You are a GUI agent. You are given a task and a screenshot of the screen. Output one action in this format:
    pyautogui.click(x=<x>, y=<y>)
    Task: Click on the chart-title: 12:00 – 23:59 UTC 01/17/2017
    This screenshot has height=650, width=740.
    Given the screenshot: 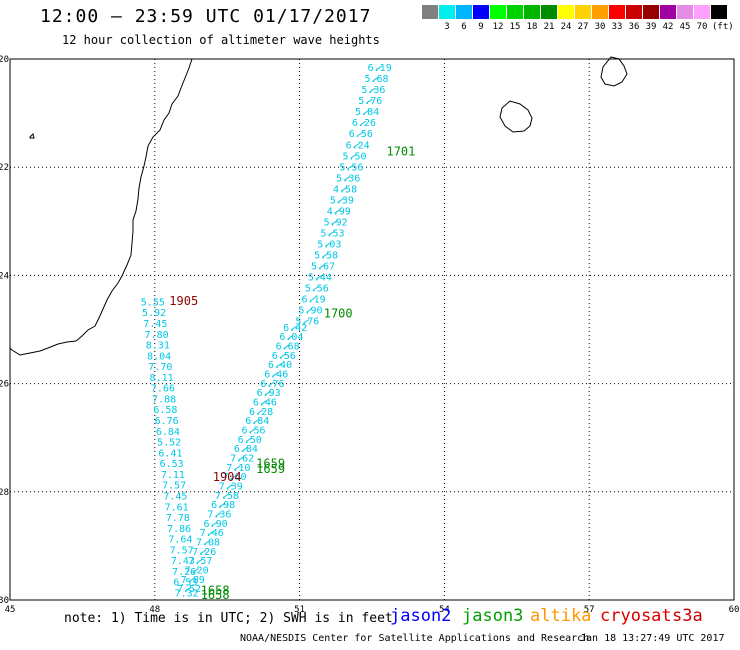 What is the action you would take?
    pyautogui.click(x=206, y=16)
    